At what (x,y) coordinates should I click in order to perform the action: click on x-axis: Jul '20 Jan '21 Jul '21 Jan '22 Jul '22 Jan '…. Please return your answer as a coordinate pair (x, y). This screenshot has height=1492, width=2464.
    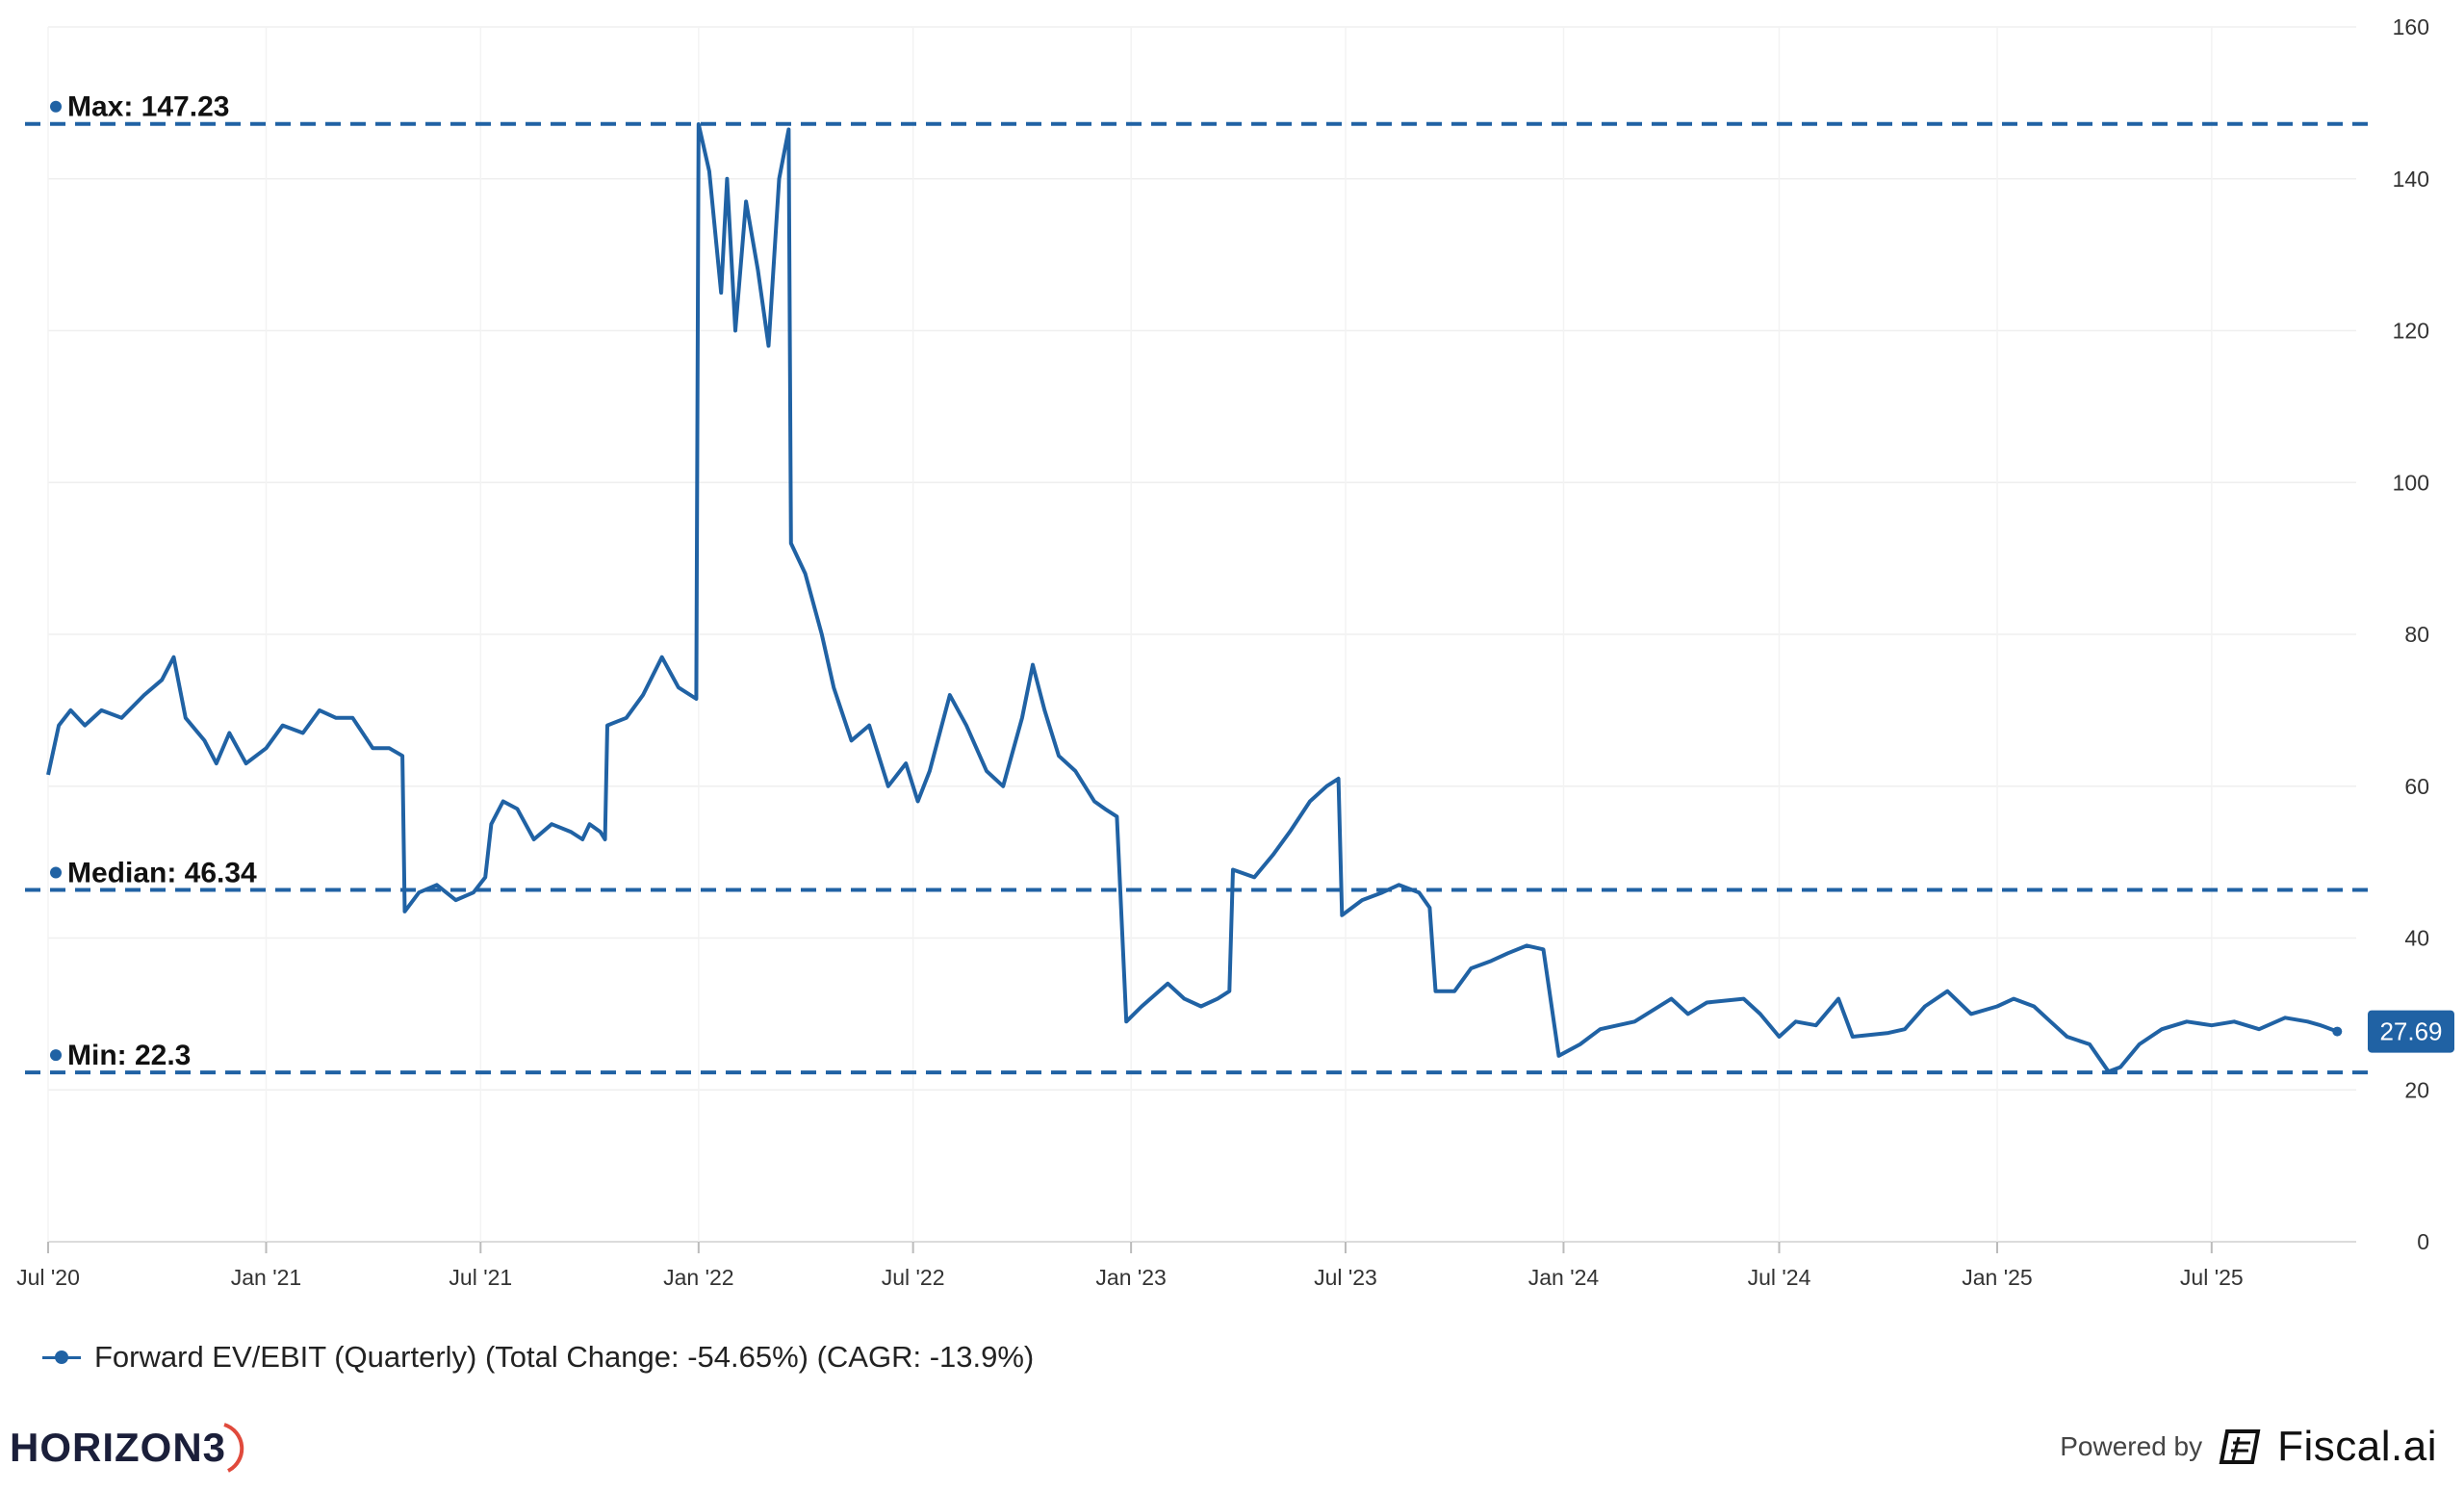
    Looking at the image, I should click on (1130, 1266).